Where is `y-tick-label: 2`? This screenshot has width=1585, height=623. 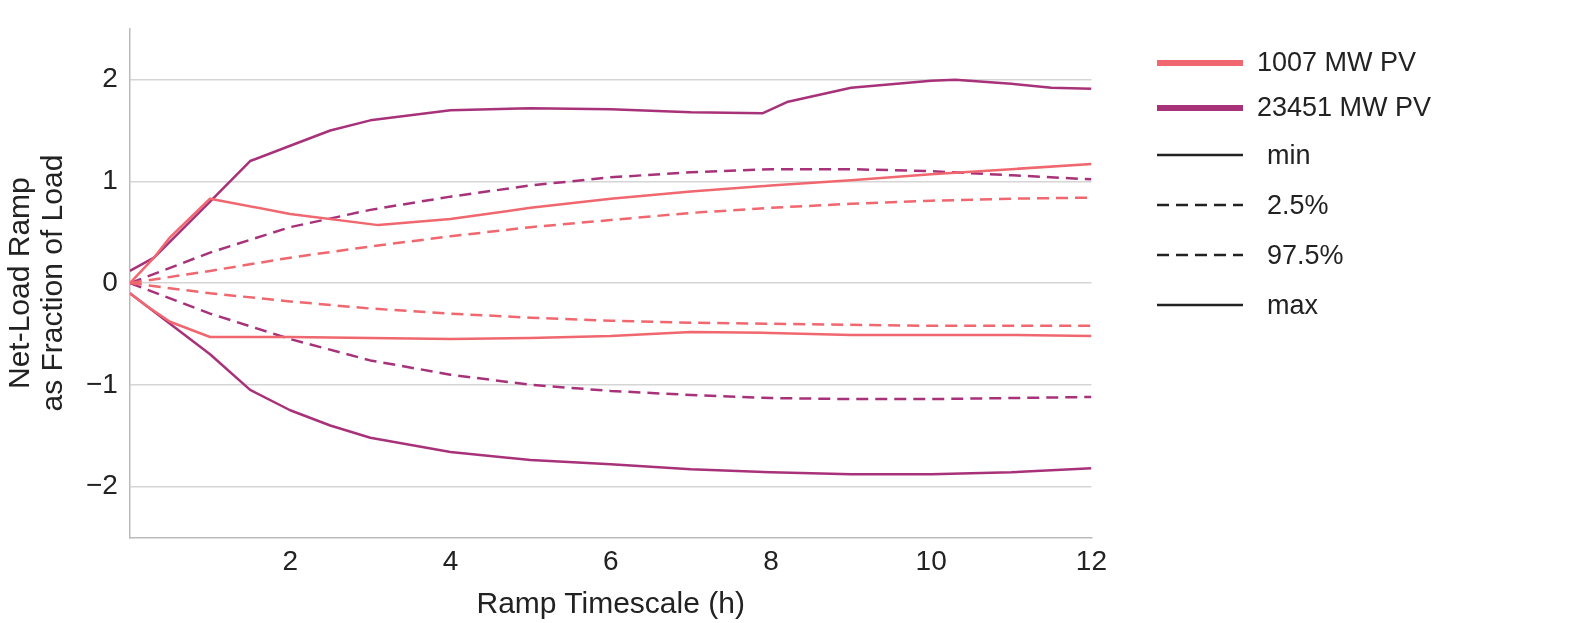 y-tick-label: 2 is located at coordinates (110, 78).